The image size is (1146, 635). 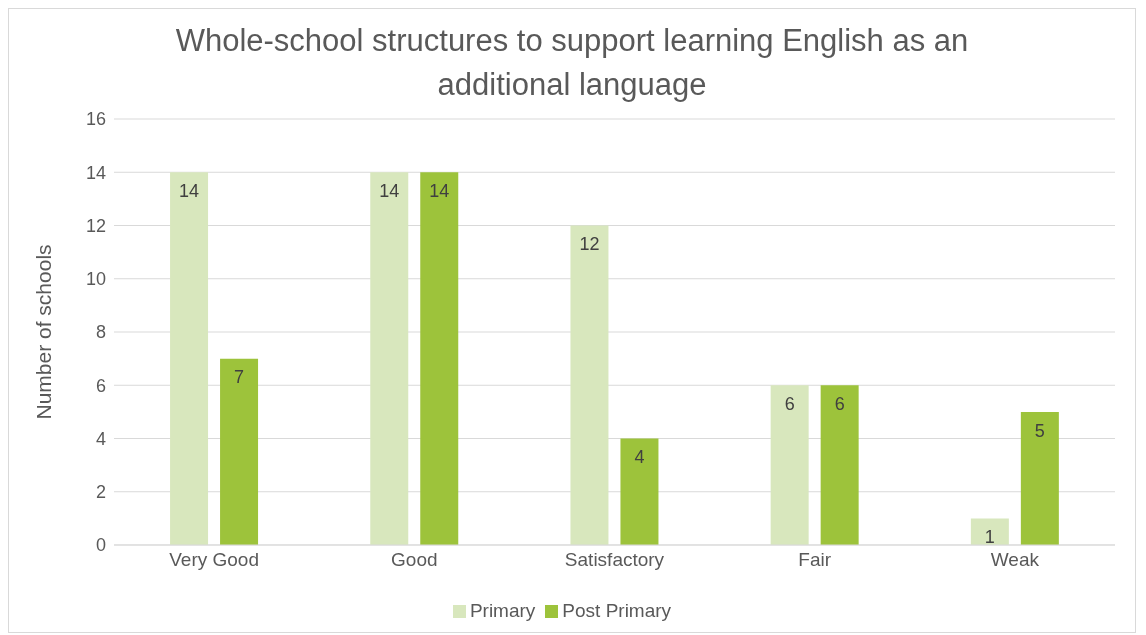 What do you see at coordinates (1039, 430) in the screenshot?
I see `data-label: 5` at bounding box center [1039, 430].